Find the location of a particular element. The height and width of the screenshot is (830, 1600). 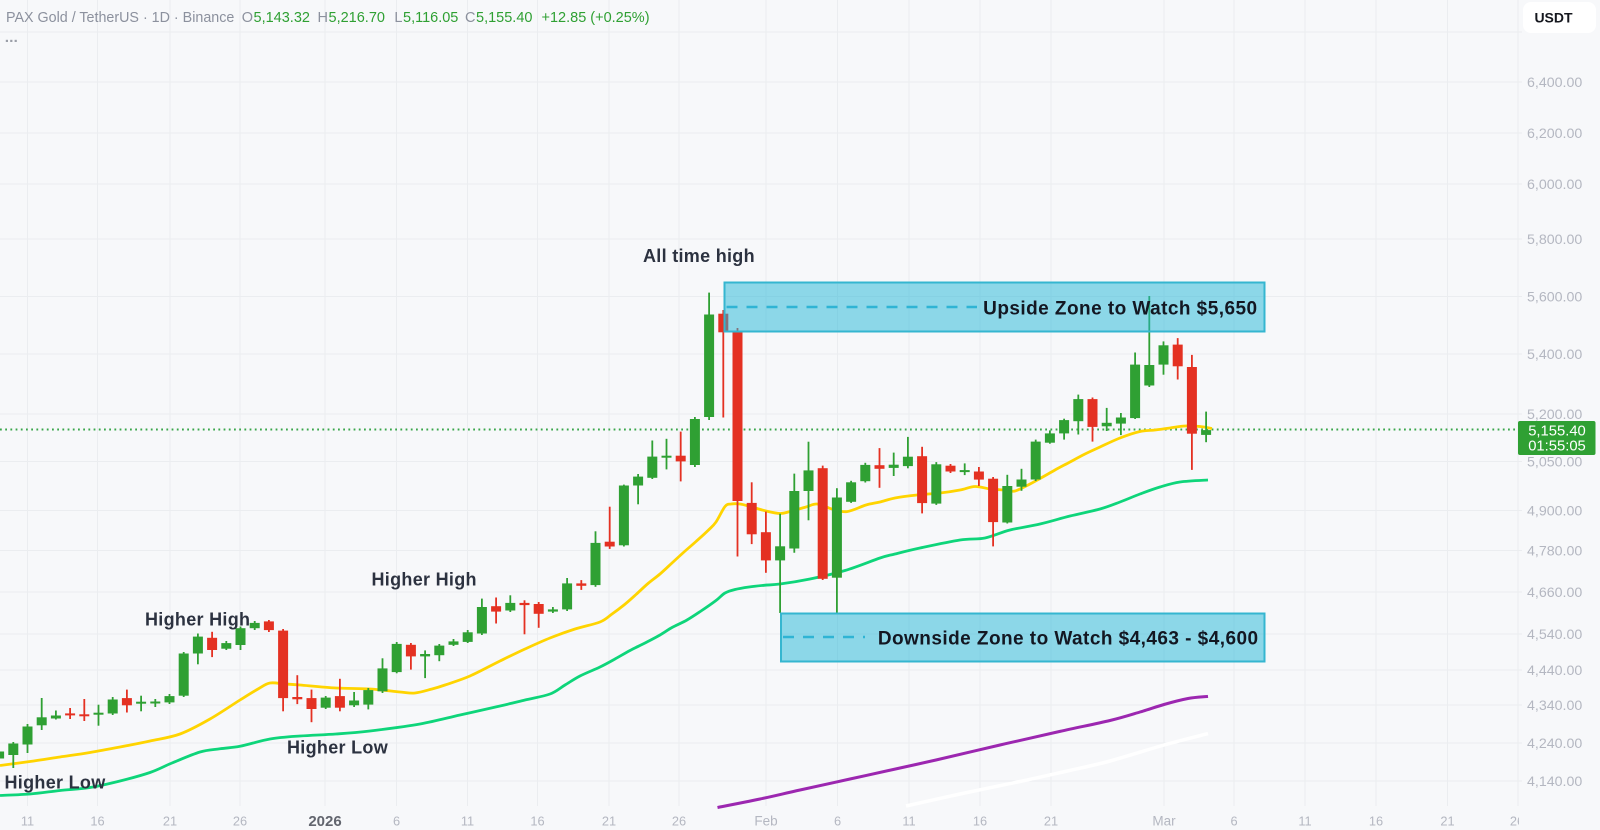

svg-text: C is located at coordinates (470, 18).